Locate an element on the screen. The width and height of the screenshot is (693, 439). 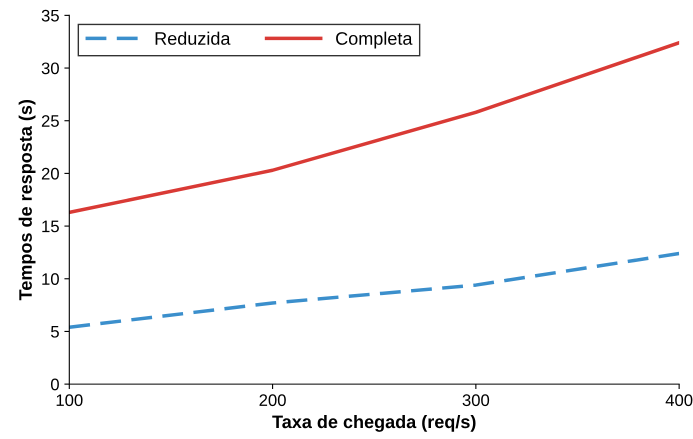
y-tick-label: 15 is located at coordinates (50, 226).